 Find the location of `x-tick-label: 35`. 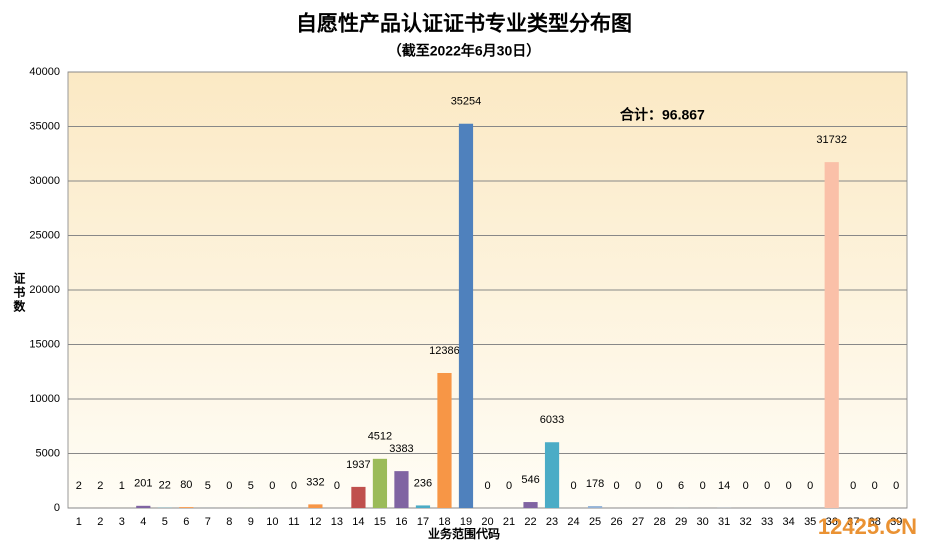

x-tick-label: 35 is located at coordinates (810, 522).